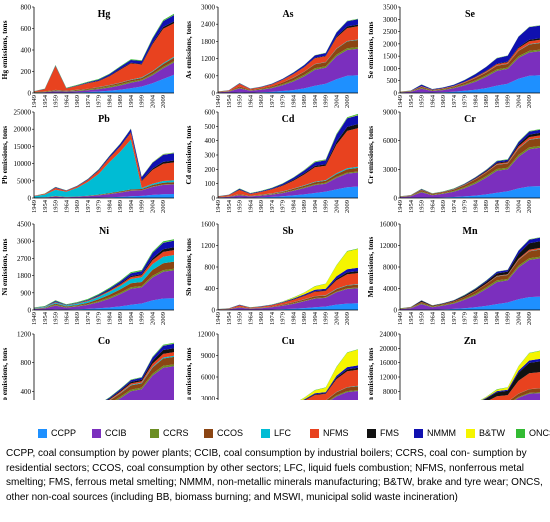  Describe the element at coordinates (288, 231) in the screenshot. I see `panel-title: Sb` at that location.